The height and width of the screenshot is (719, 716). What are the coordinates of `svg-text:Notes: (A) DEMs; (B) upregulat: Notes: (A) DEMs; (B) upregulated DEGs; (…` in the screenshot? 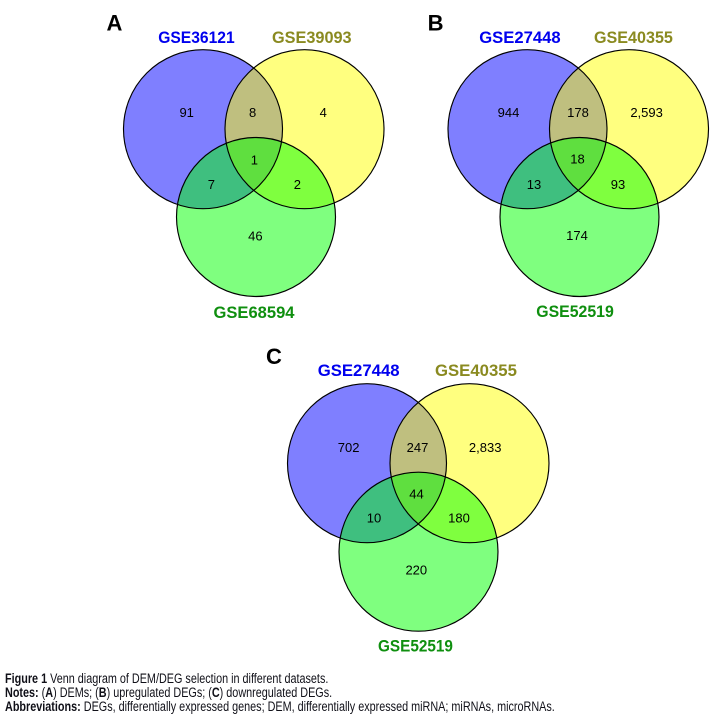 It's located at (168, 693).